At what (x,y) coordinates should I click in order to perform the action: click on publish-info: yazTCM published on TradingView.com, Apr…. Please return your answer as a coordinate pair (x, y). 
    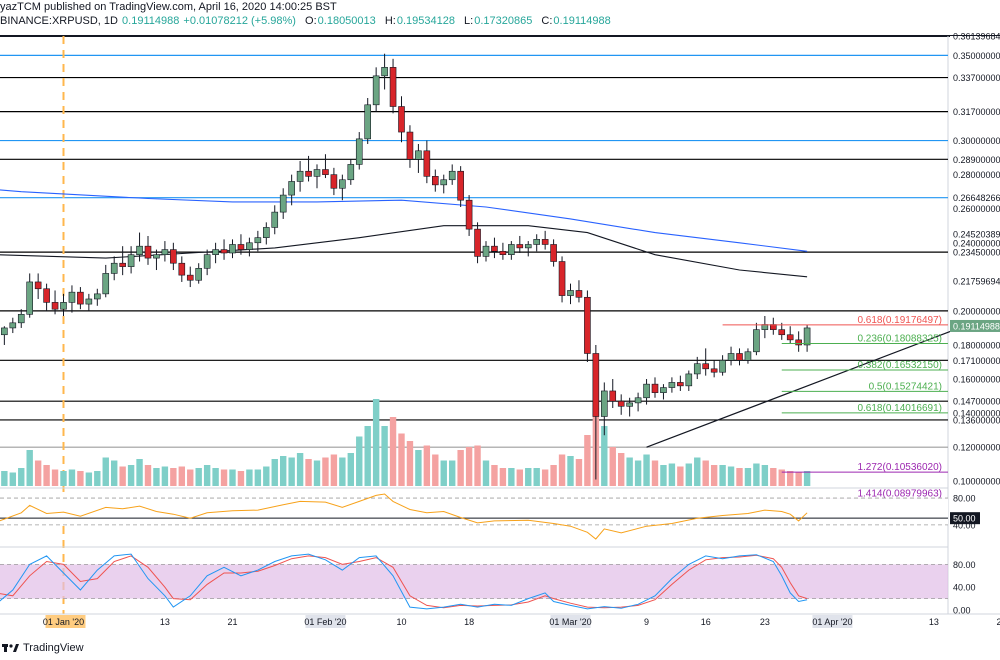
    Looking at the image, I should click on (168, 7).